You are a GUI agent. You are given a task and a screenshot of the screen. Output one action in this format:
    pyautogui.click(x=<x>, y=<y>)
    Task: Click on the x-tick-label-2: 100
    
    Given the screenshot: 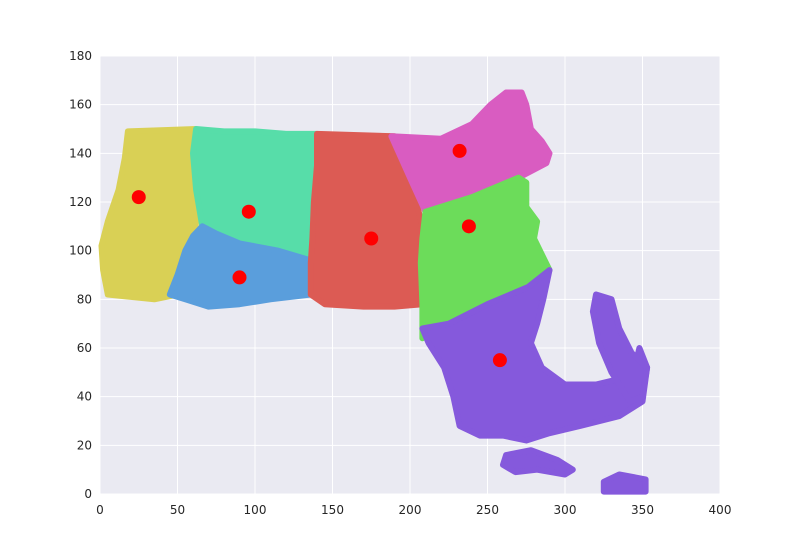 What is the action you would take?
    pyautogui.click(x=255, y=510)
    